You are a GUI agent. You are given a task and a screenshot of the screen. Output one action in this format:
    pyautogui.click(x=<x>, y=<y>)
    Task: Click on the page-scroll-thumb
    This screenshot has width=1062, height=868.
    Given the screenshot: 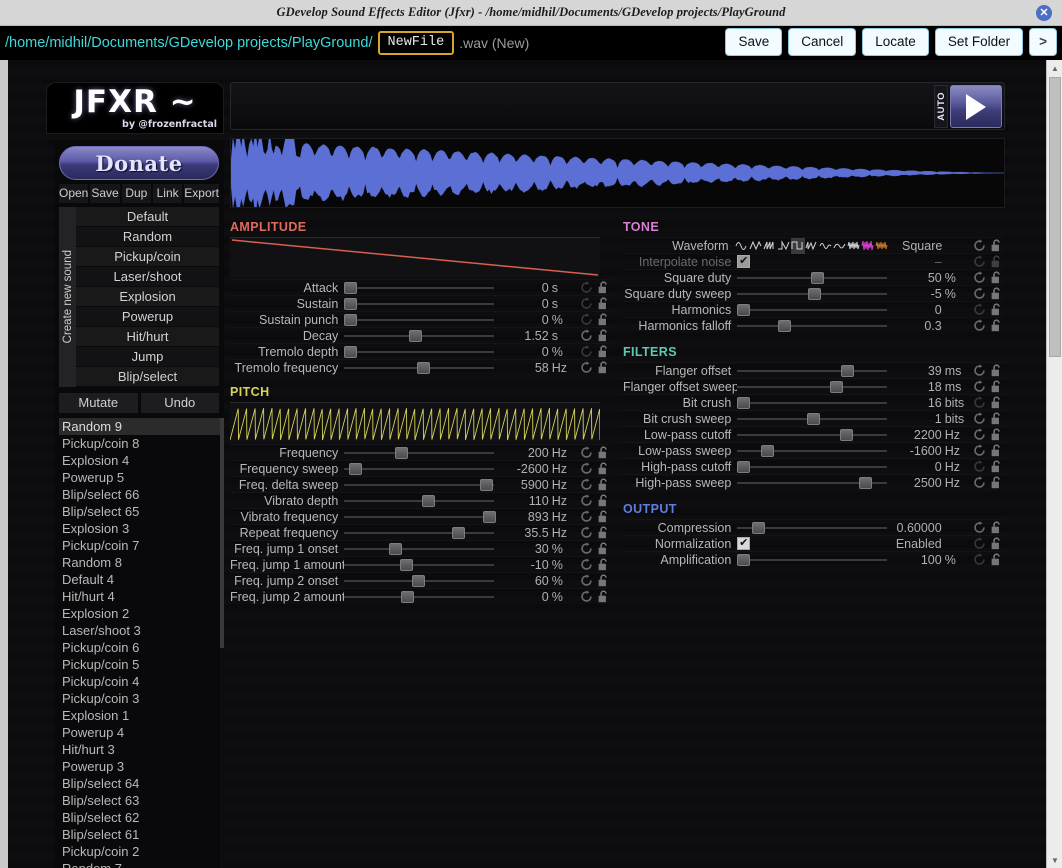 What is the action you would take?
    pyautogui.click(x=1055, y=217)
    